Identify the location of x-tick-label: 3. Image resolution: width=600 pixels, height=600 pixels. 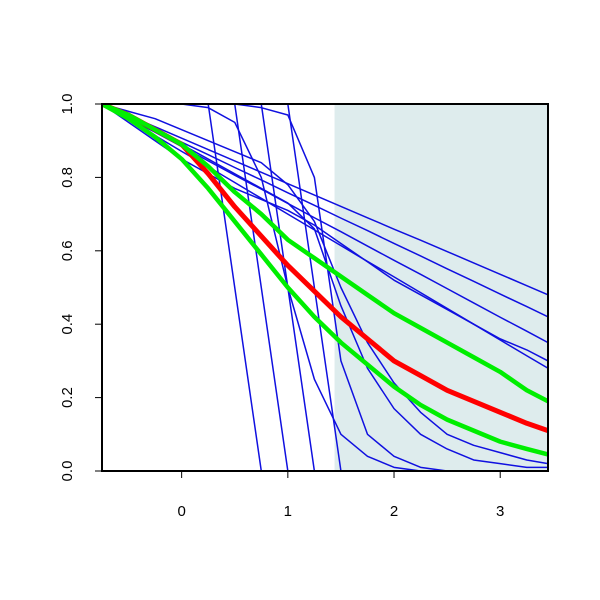
(500, 511).